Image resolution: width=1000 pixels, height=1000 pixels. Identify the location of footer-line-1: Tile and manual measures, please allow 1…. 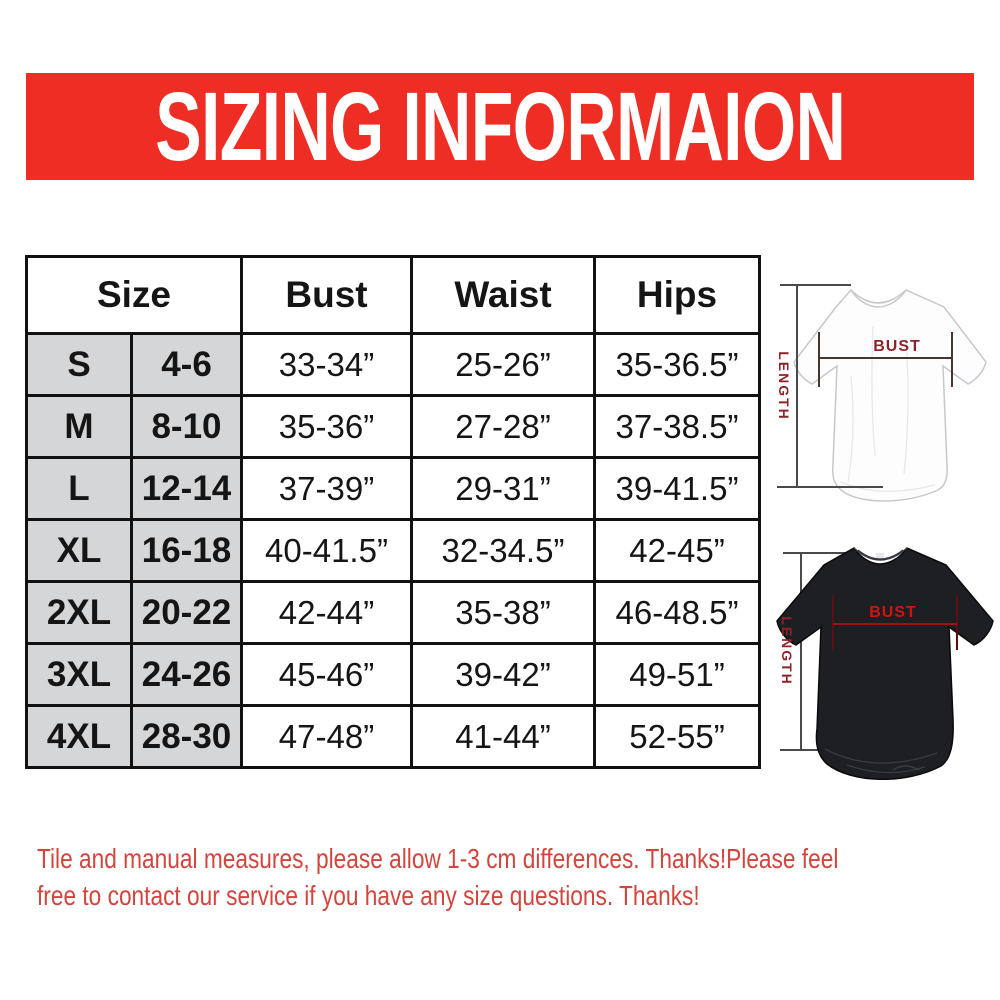
(438, 858).